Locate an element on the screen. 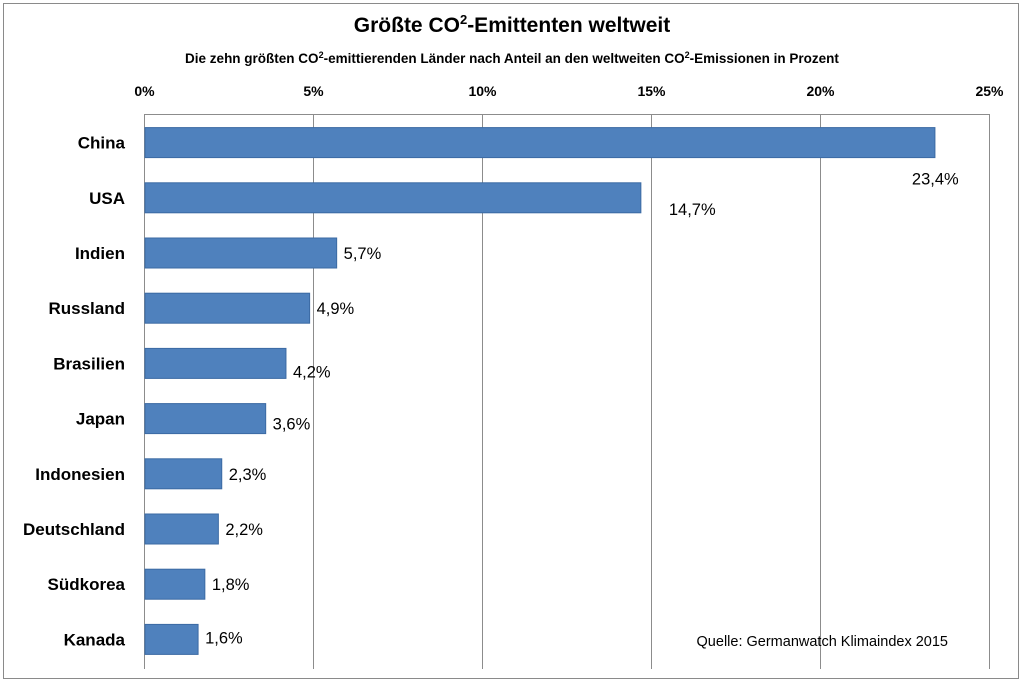 The image size is (1024, 684). data-label: 2,3% is located at coordinates (248, 475).